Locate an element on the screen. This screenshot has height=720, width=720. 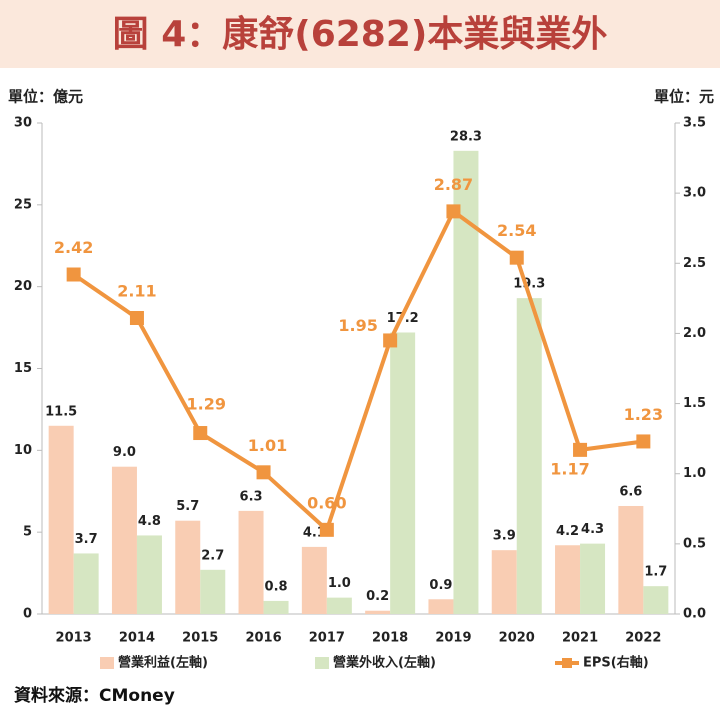
legend-marker is located at coordinates (567, 663).